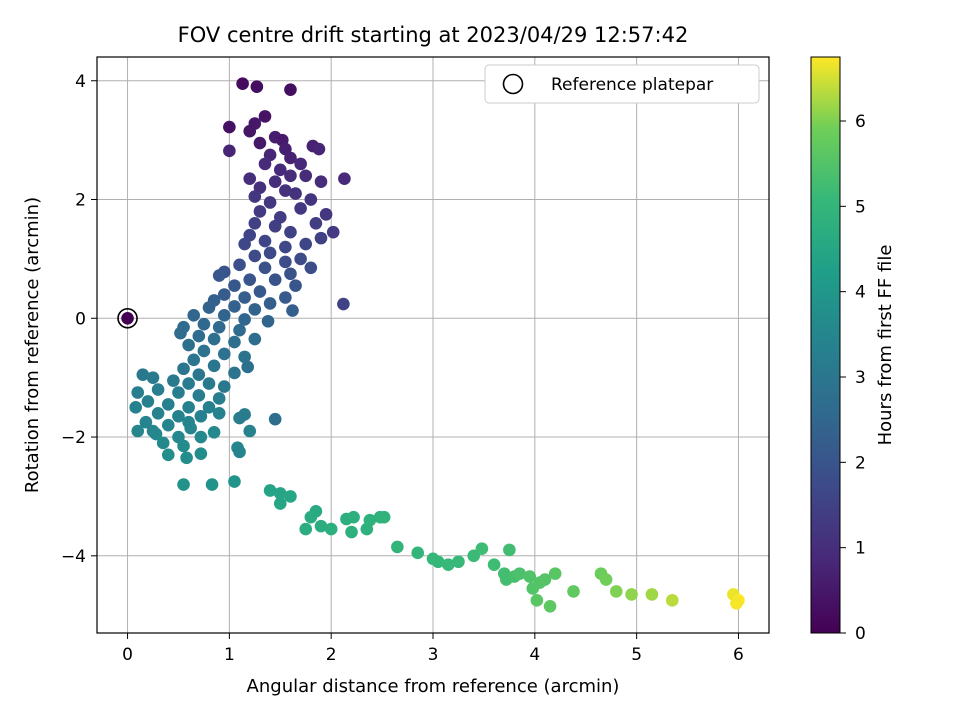  Describe the element at coordinates (860, 122) in the screenshot. I see `colorbar-tick-label: 6` at that location.